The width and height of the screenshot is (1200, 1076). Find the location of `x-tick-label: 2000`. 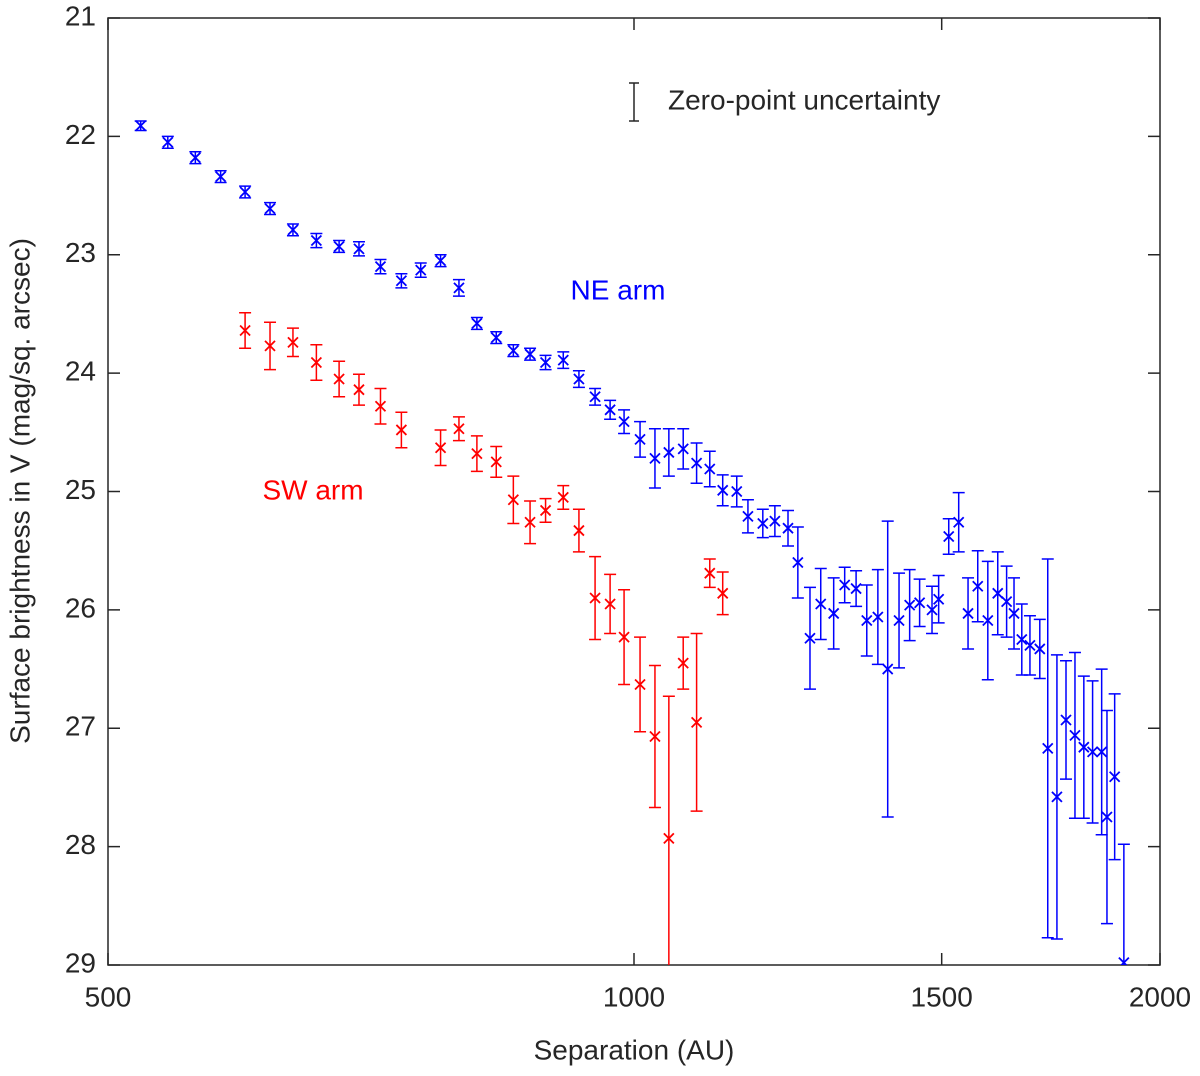

x-tick-label: 2000 is located at coordinates (1160, 996).